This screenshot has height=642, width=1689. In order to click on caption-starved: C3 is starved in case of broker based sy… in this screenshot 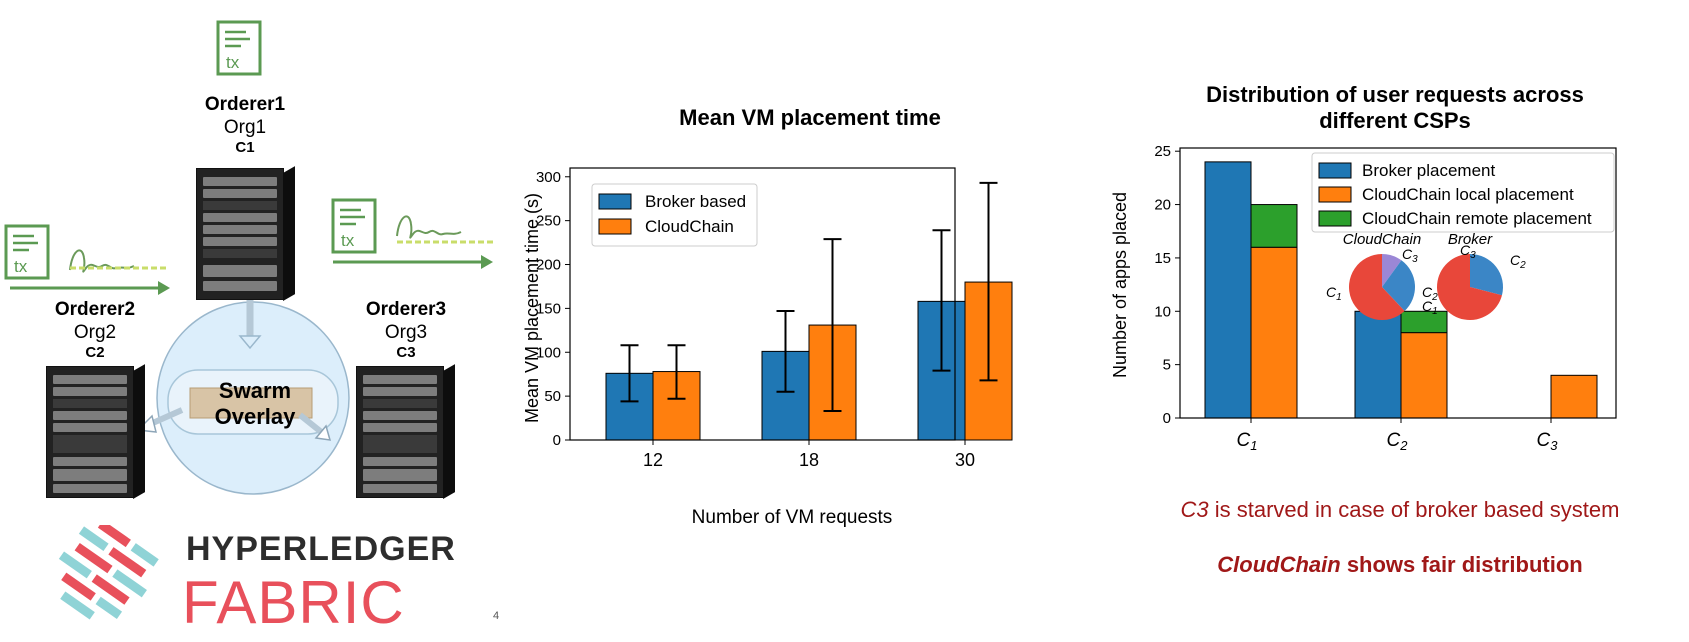, I will do `click(1400, 509)`.